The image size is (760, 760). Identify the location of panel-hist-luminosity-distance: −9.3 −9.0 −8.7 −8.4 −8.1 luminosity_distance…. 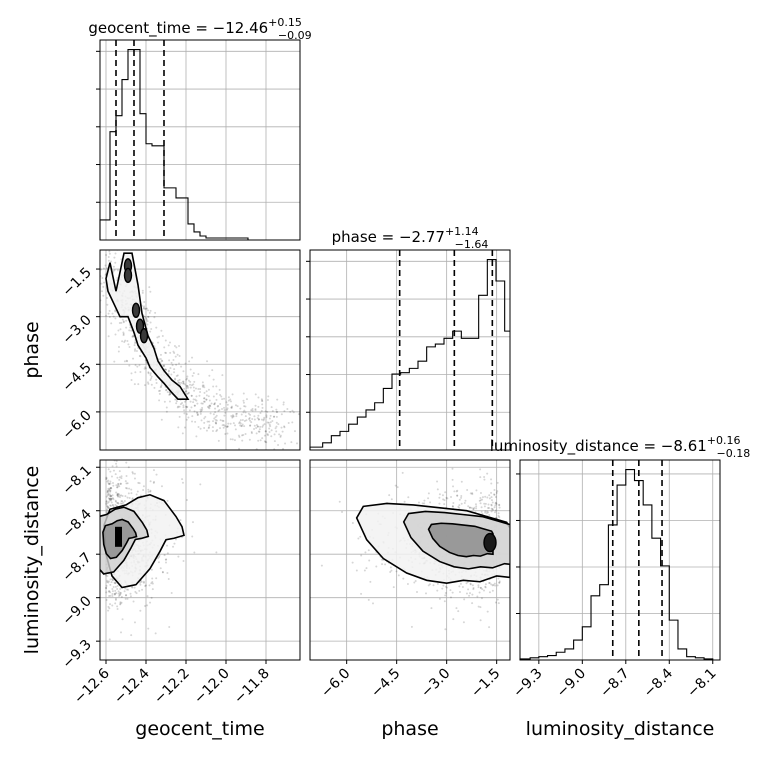
(620, 587).